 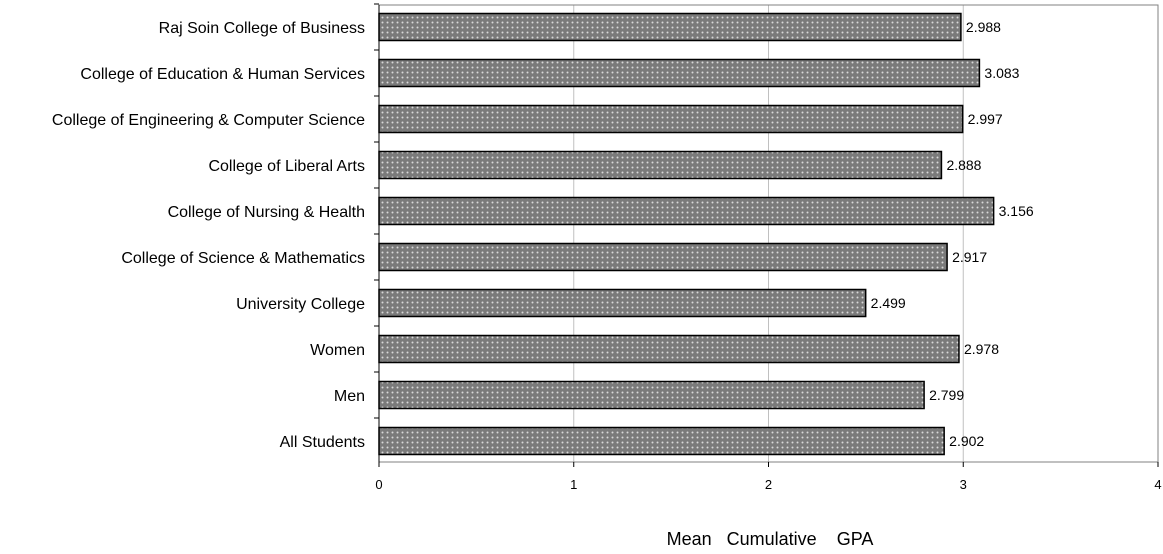 What do you see at coordinates (322, 442) in the screenshot?
I see `category-label: All Students` at bounding box center [322, 442].